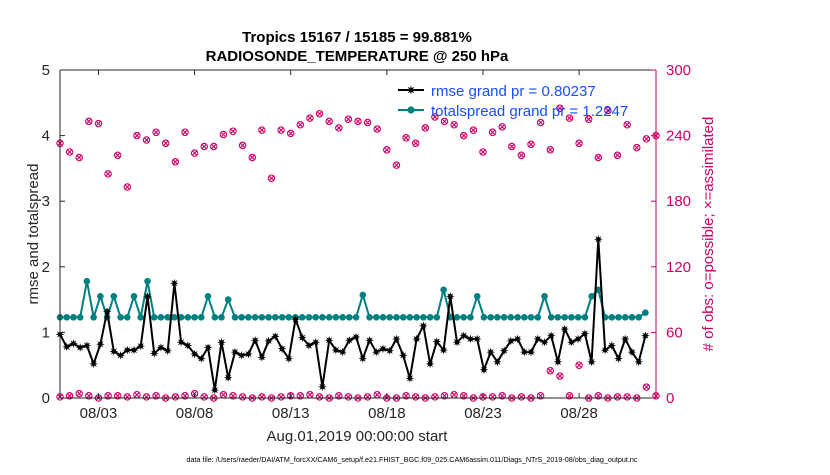 The image size is (830, 475). Describe the element at coordinates (411, 110) in the screenshot. I see `legend-spread-marker` at that location.